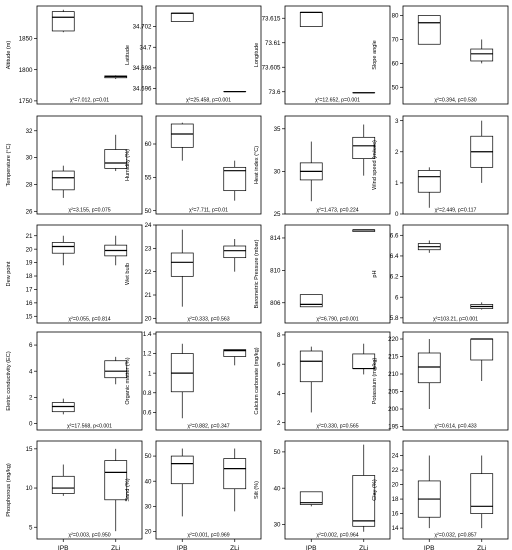 This screenshot has width=512, height=550. What do you see at coordinates (31, 397) in the screenshot?
I see `y-tick-label: 2` at bounding box center [31, 397].